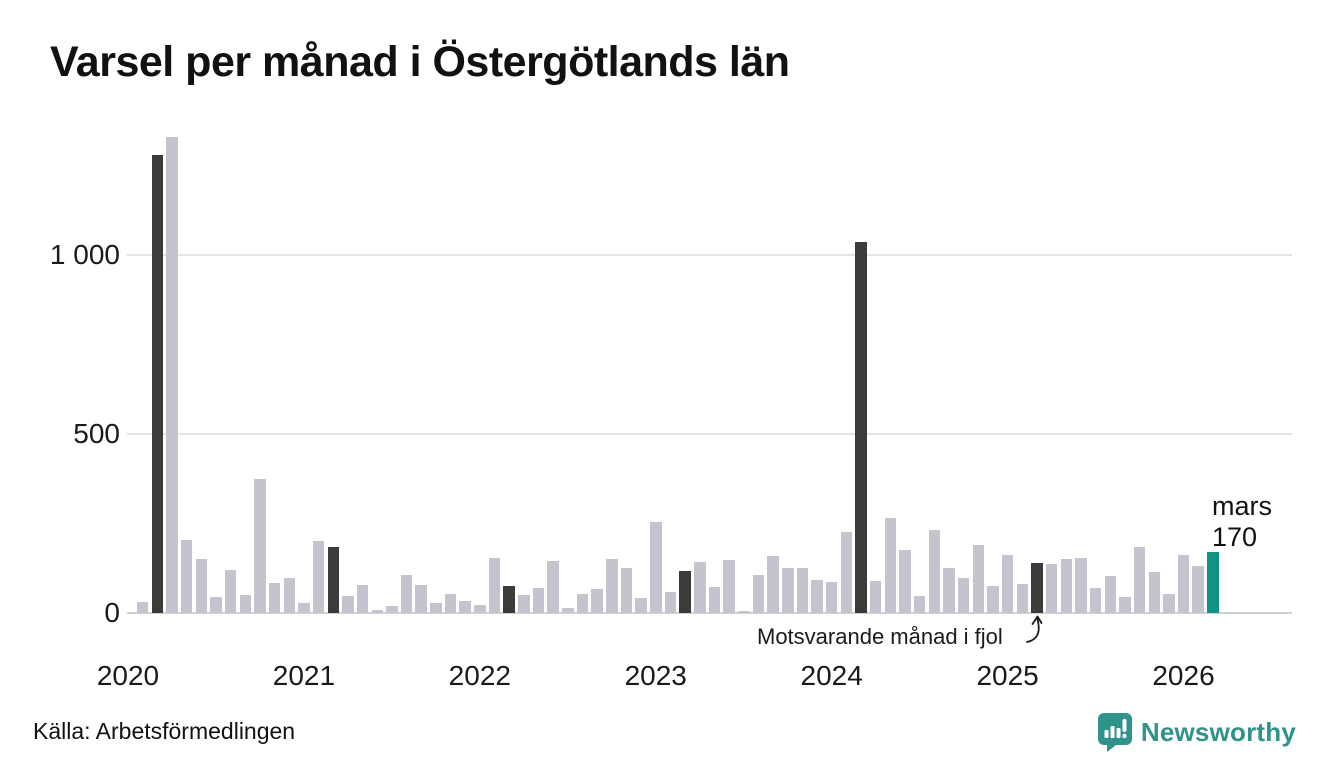  I want to click on x-tick-label-2025: 2025, so click(1007, 675).